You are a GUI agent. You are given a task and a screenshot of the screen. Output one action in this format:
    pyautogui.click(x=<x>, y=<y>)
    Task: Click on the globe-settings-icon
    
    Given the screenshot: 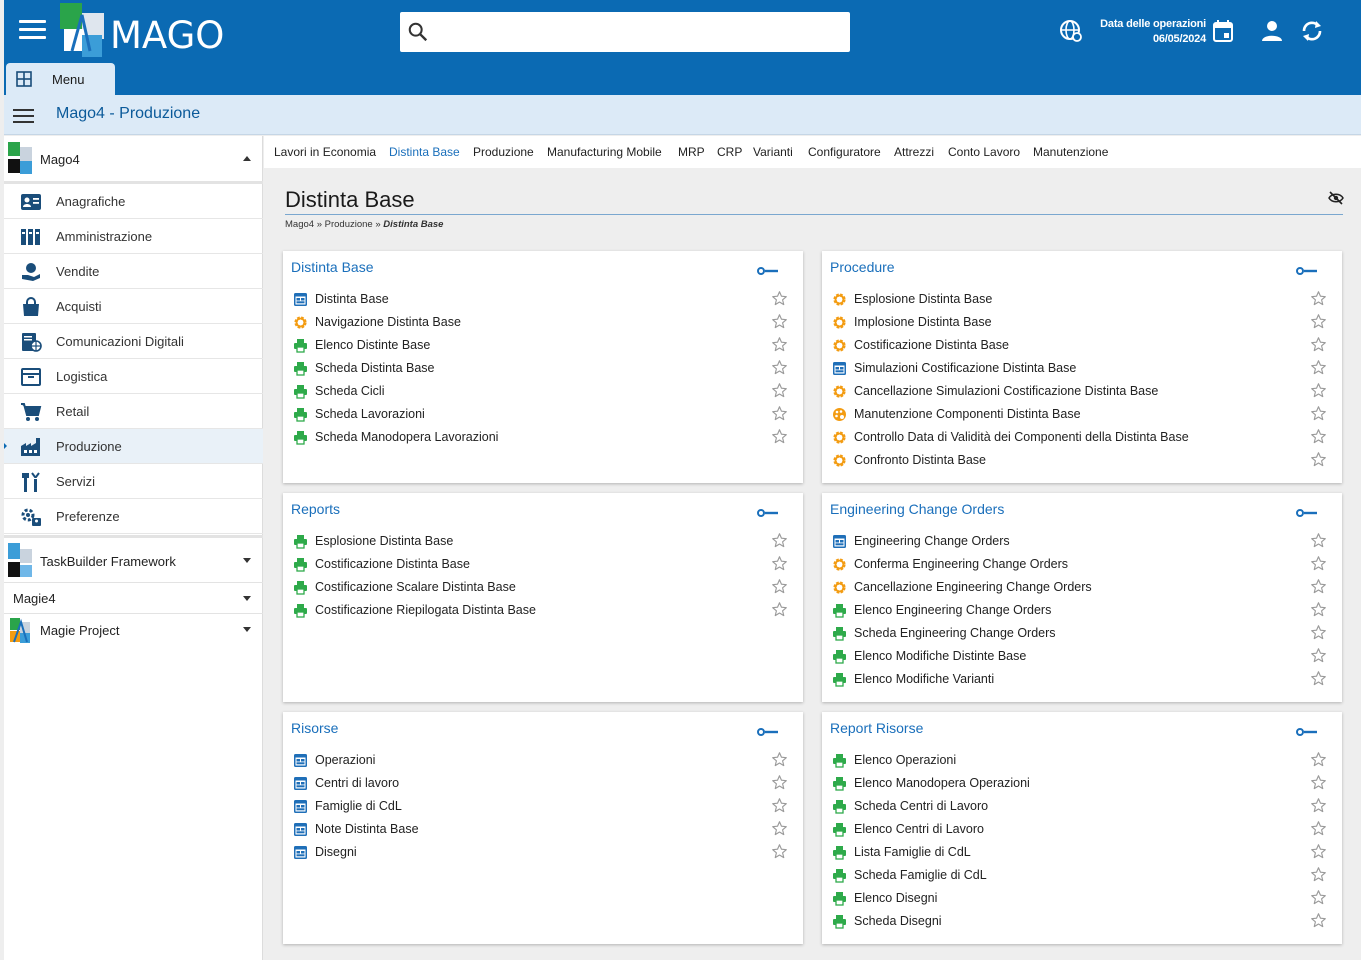 What is the action you would take?
    pyautogui.click(x=1071, y=31)
    